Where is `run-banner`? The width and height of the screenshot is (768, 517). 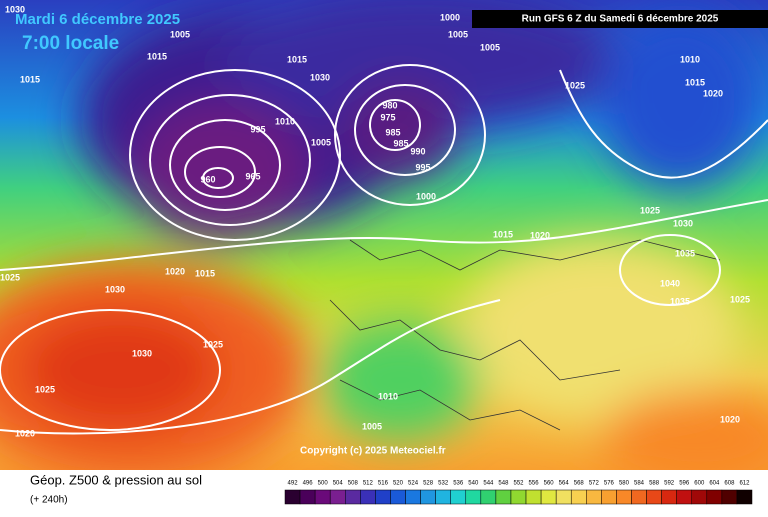
run-banner is located at coordinates (620, 19).